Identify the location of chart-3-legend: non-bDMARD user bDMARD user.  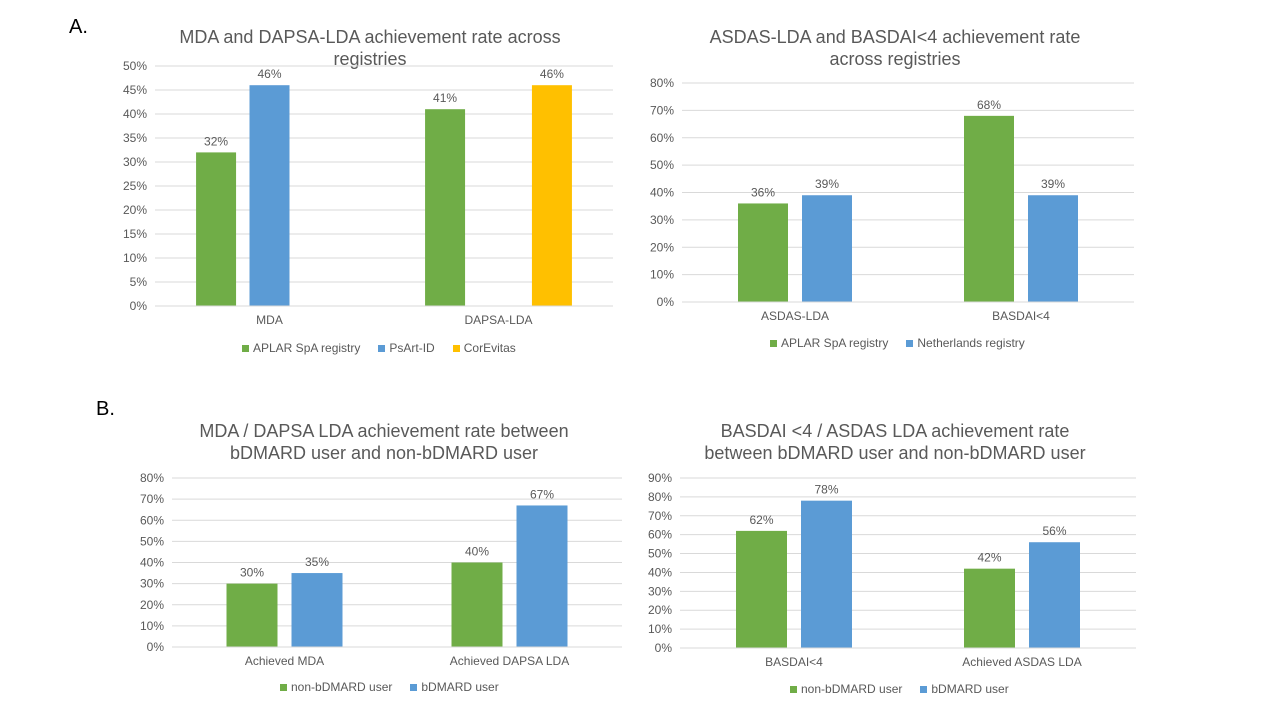
(389, 687).